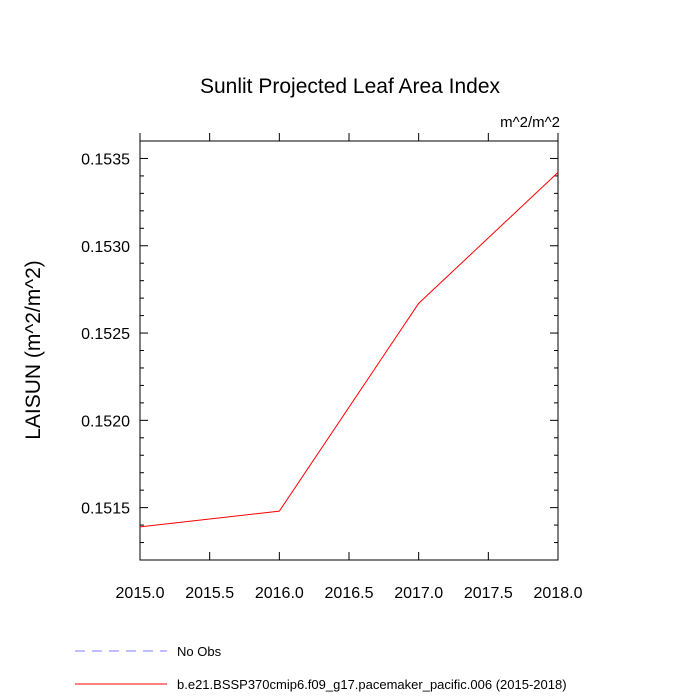  I want to click on x-tick-label: 2015.5, so click(209, 593).